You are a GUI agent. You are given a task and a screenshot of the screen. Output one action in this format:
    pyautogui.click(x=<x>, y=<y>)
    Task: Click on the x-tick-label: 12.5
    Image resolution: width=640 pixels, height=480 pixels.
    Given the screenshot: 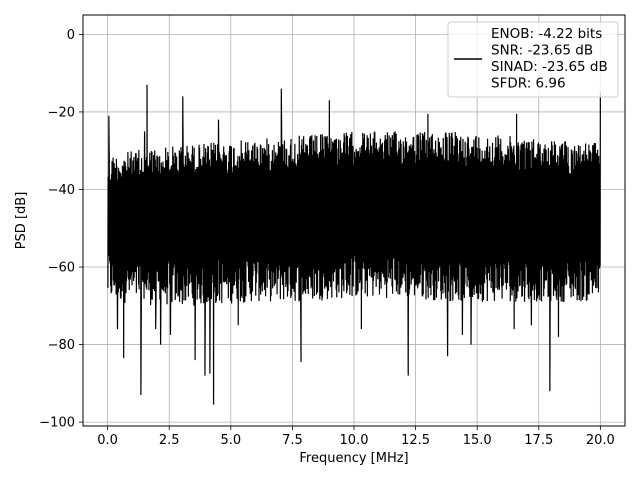 What is the action you would take?
    pyautogui.click(x=415, y=440)
    